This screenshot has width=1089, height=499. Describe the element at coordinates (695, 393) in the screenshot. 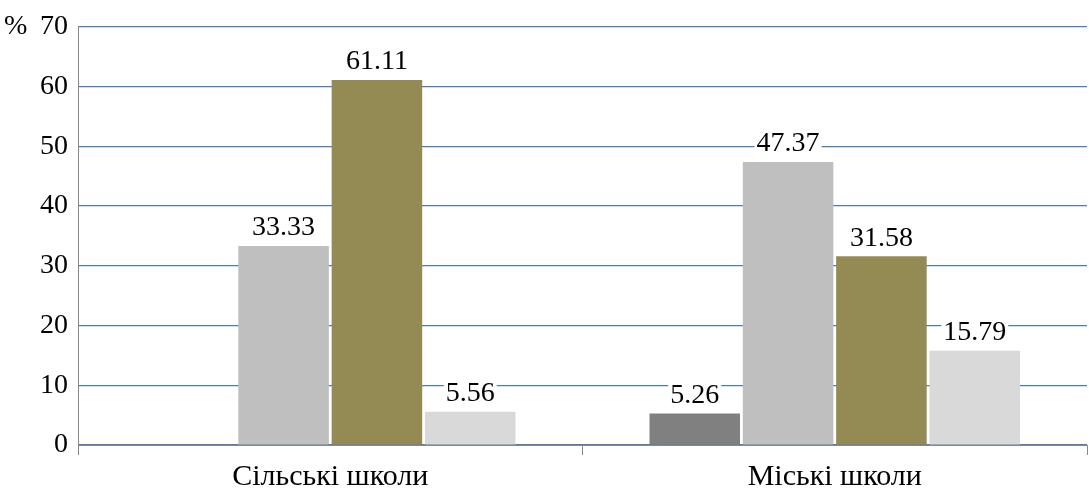

I see `data-label: 5.26` at that location.